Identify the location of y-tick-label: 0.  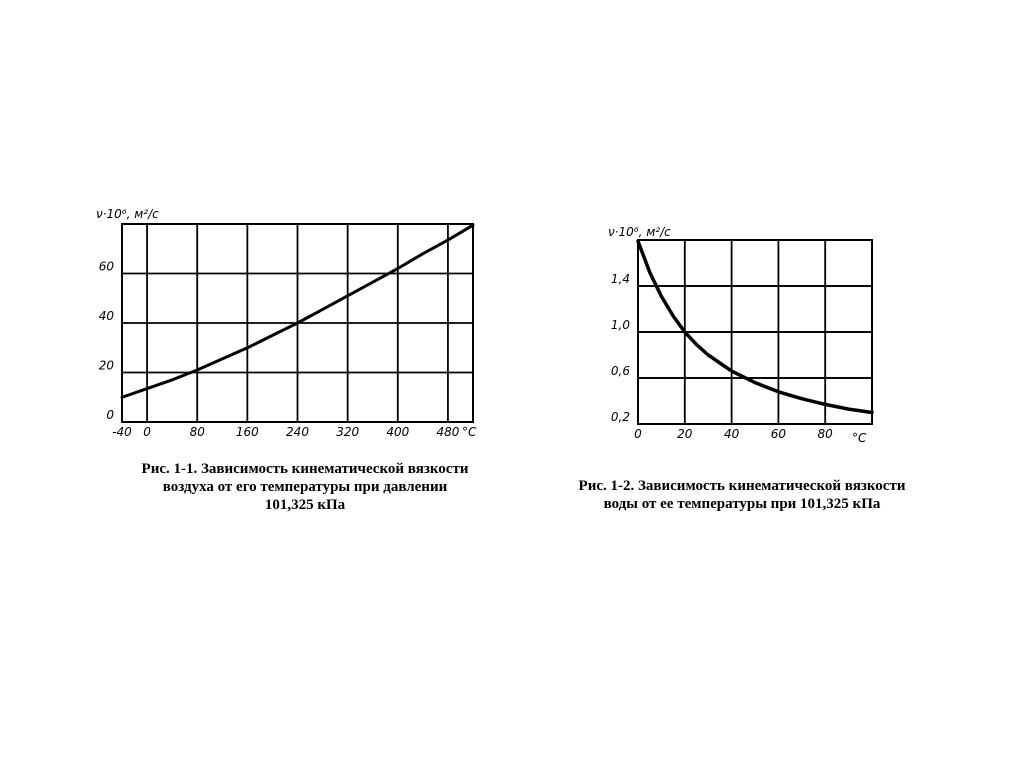
(110, 415).